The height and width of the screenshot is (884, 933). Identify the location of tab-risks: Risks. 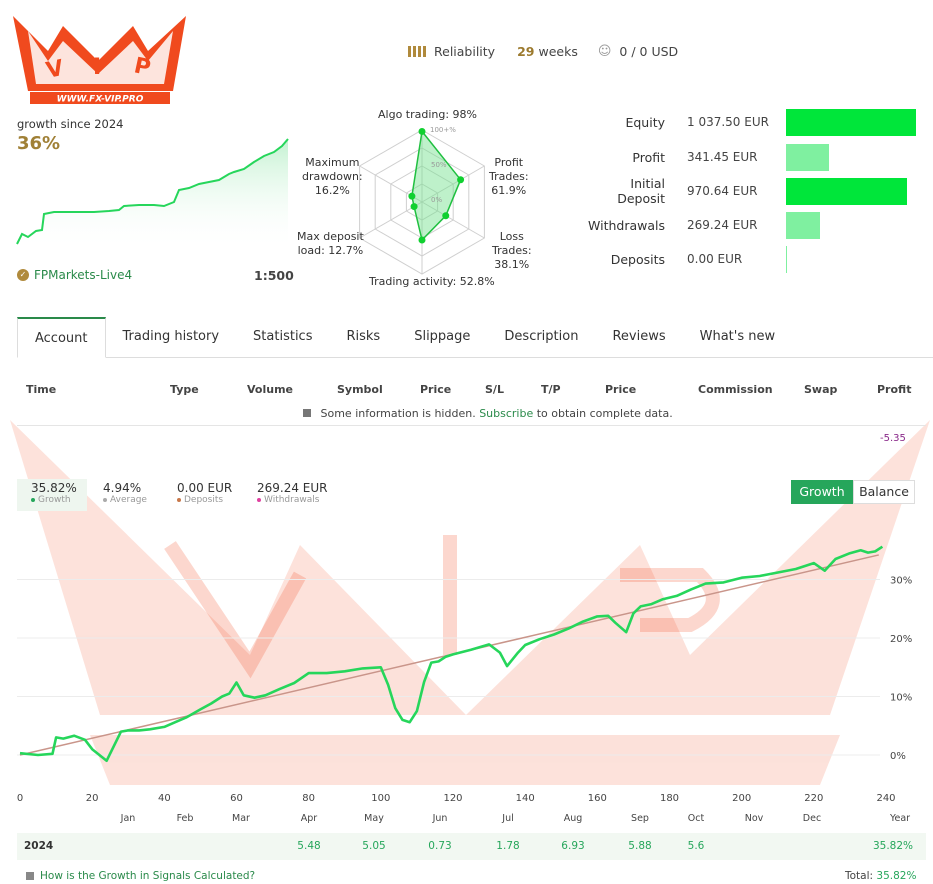
(363, 336).